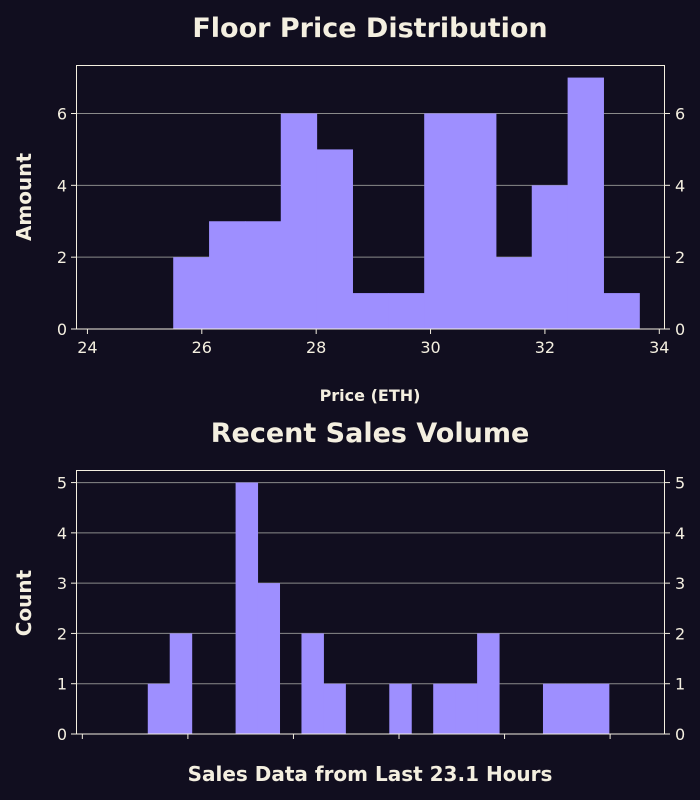 The image size is (700, 800). What do you see at coordinates (370, 433) in the screenshot?
I see `chart-title: Recent Sales Volume` at bounding box center [370, 433].